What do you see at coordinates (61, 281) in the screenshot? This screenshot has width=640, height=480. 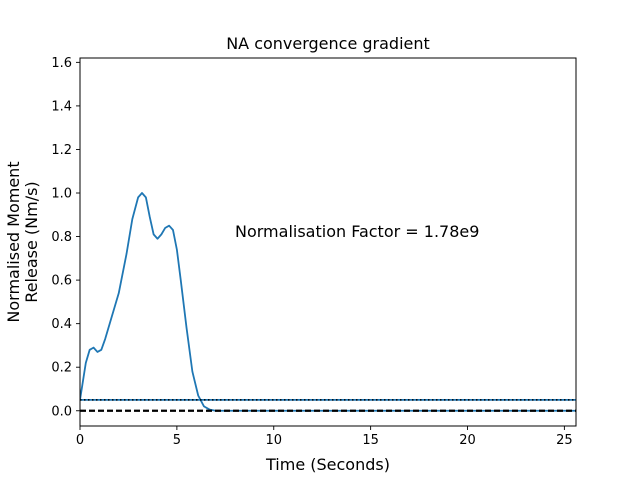 I see `y-tick-label: 0.6` at bounding box center [61, 281].